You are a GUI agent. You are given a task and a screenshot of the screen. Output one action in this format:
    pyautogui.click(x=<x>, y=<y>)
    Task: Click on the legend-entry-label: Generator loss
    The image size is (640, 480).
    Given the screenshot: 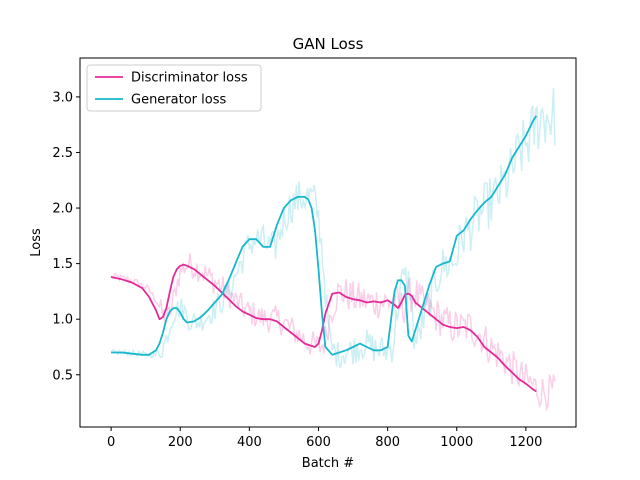 What is the action you would take?
    pyautogui.click(x=178, y=100)
    